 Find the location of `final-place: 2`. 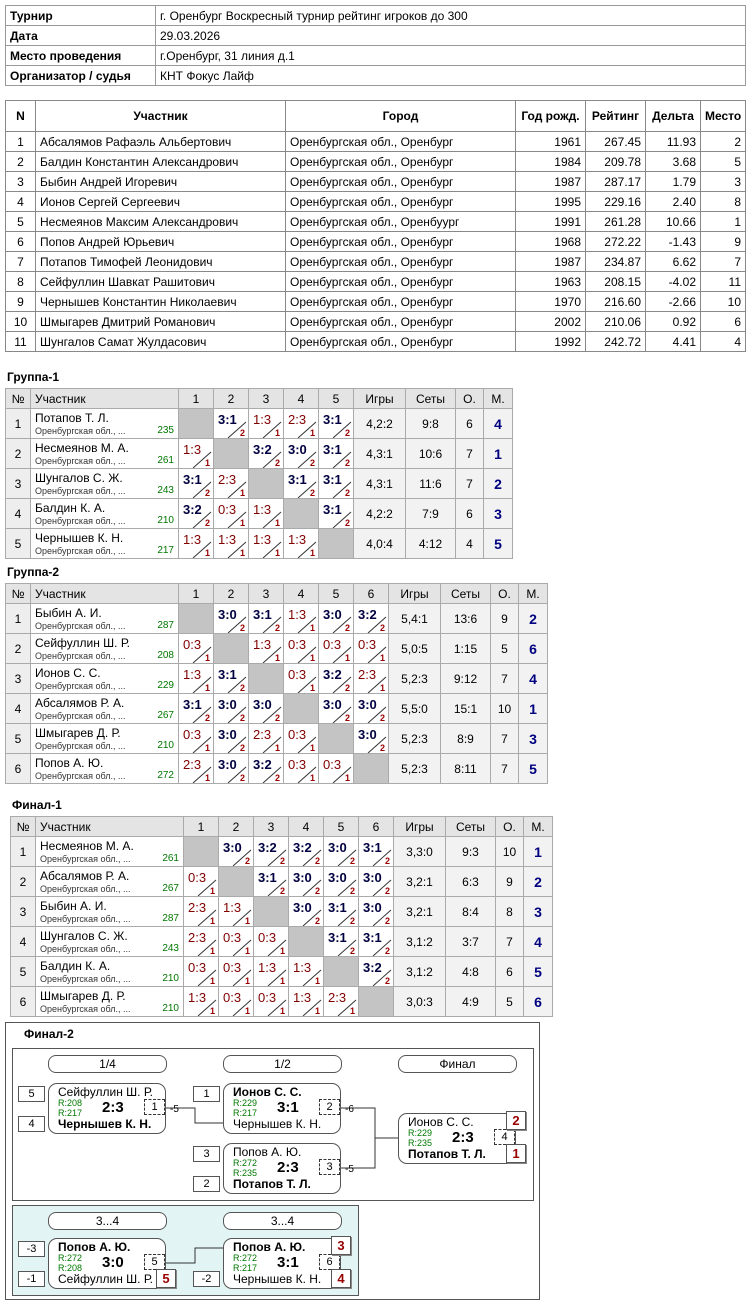

final-place: 2 is located at coordinates (516, 1120).